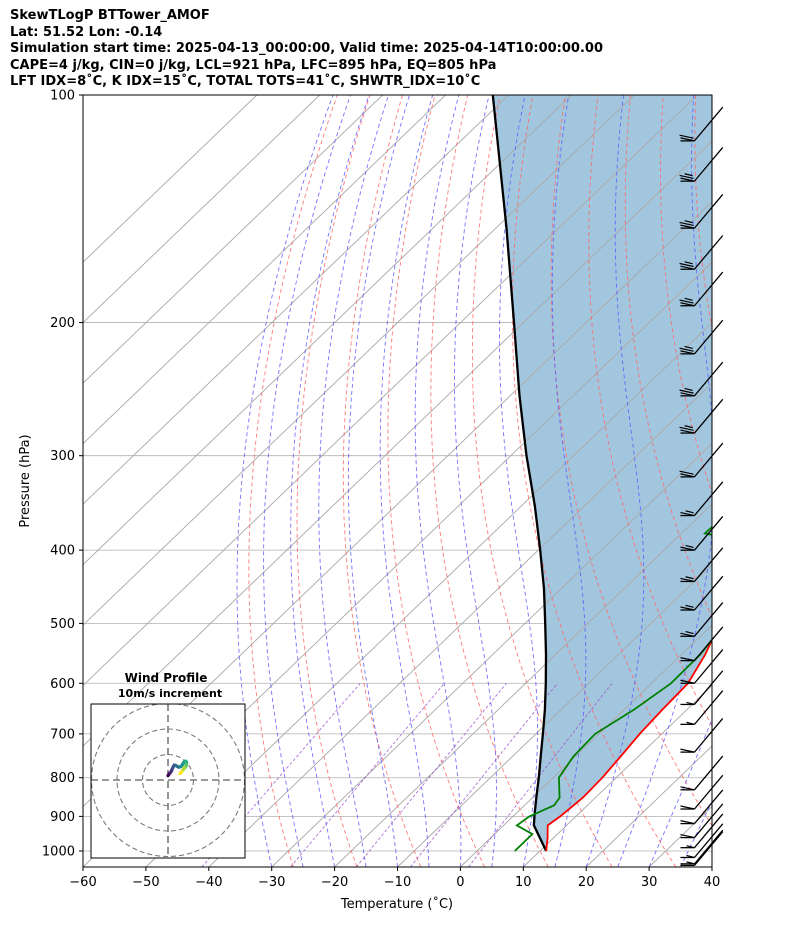 Image resolution: width=794 pixels, height=937 pixels. I want to click on x-tick-label: −60, so click(82, 882).